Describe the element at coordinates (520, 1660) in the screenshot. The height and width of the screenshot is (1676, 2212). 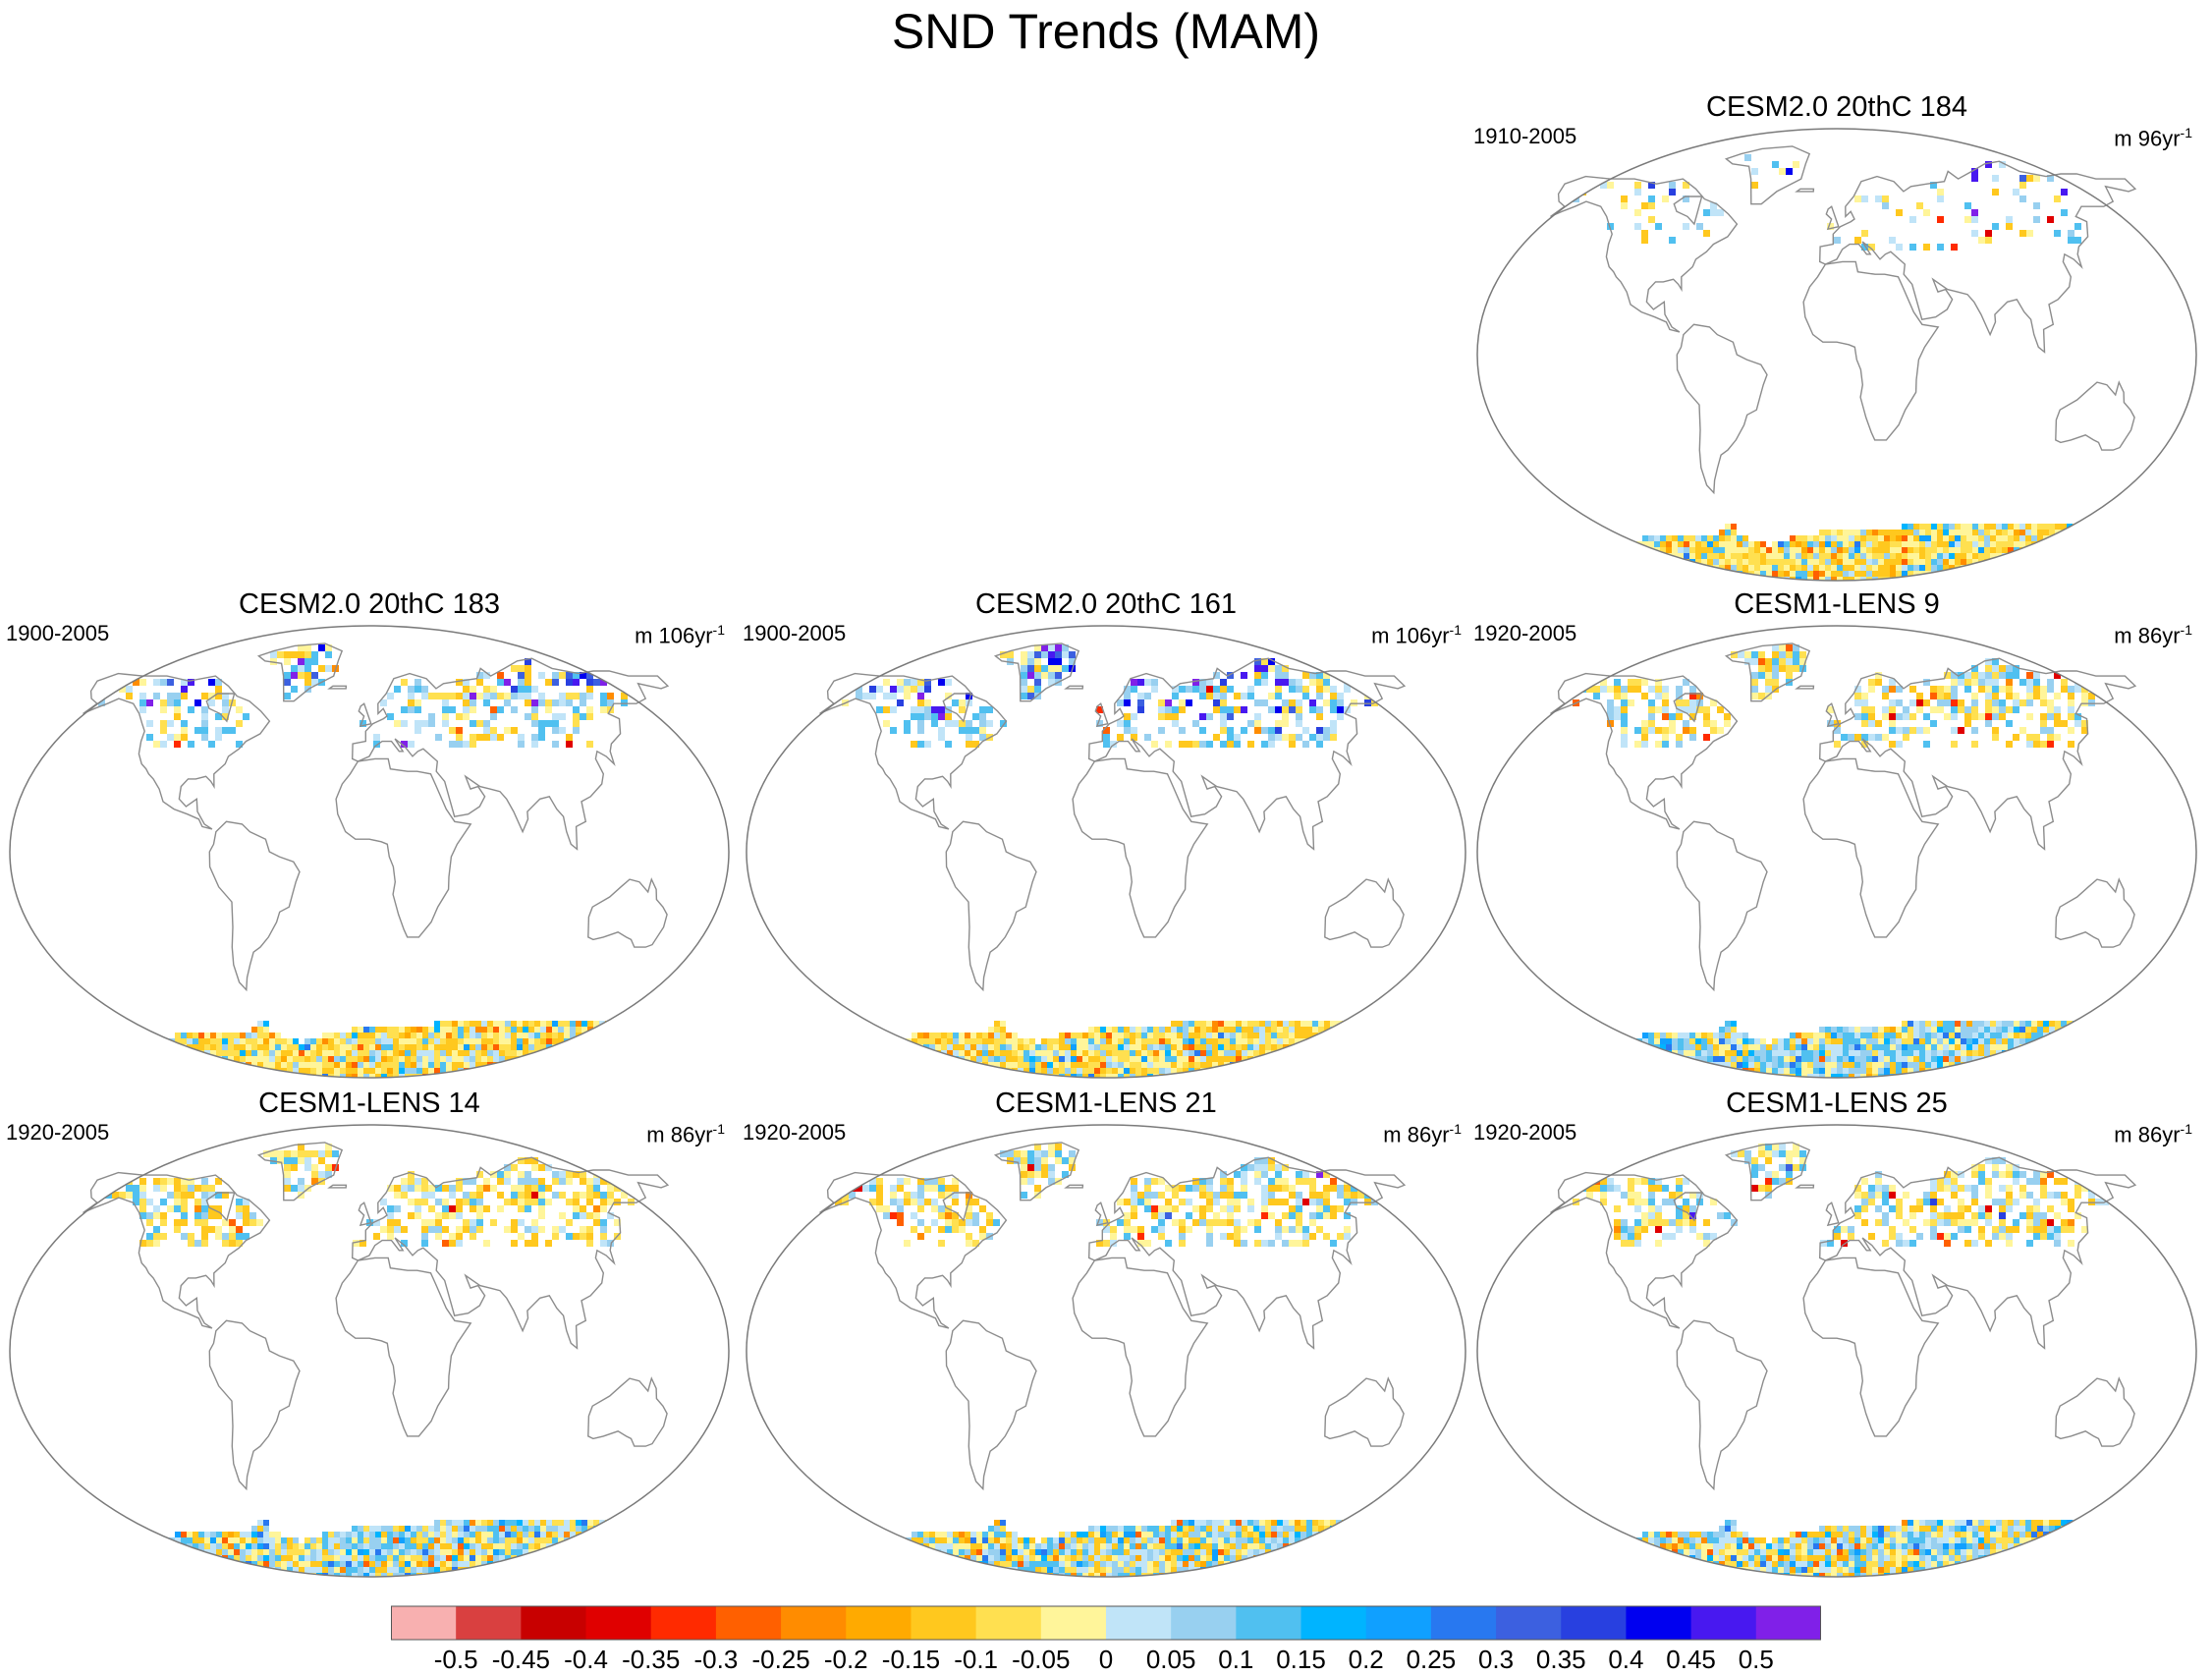
I see `colorbar-tick-label: -0.45` at that location.